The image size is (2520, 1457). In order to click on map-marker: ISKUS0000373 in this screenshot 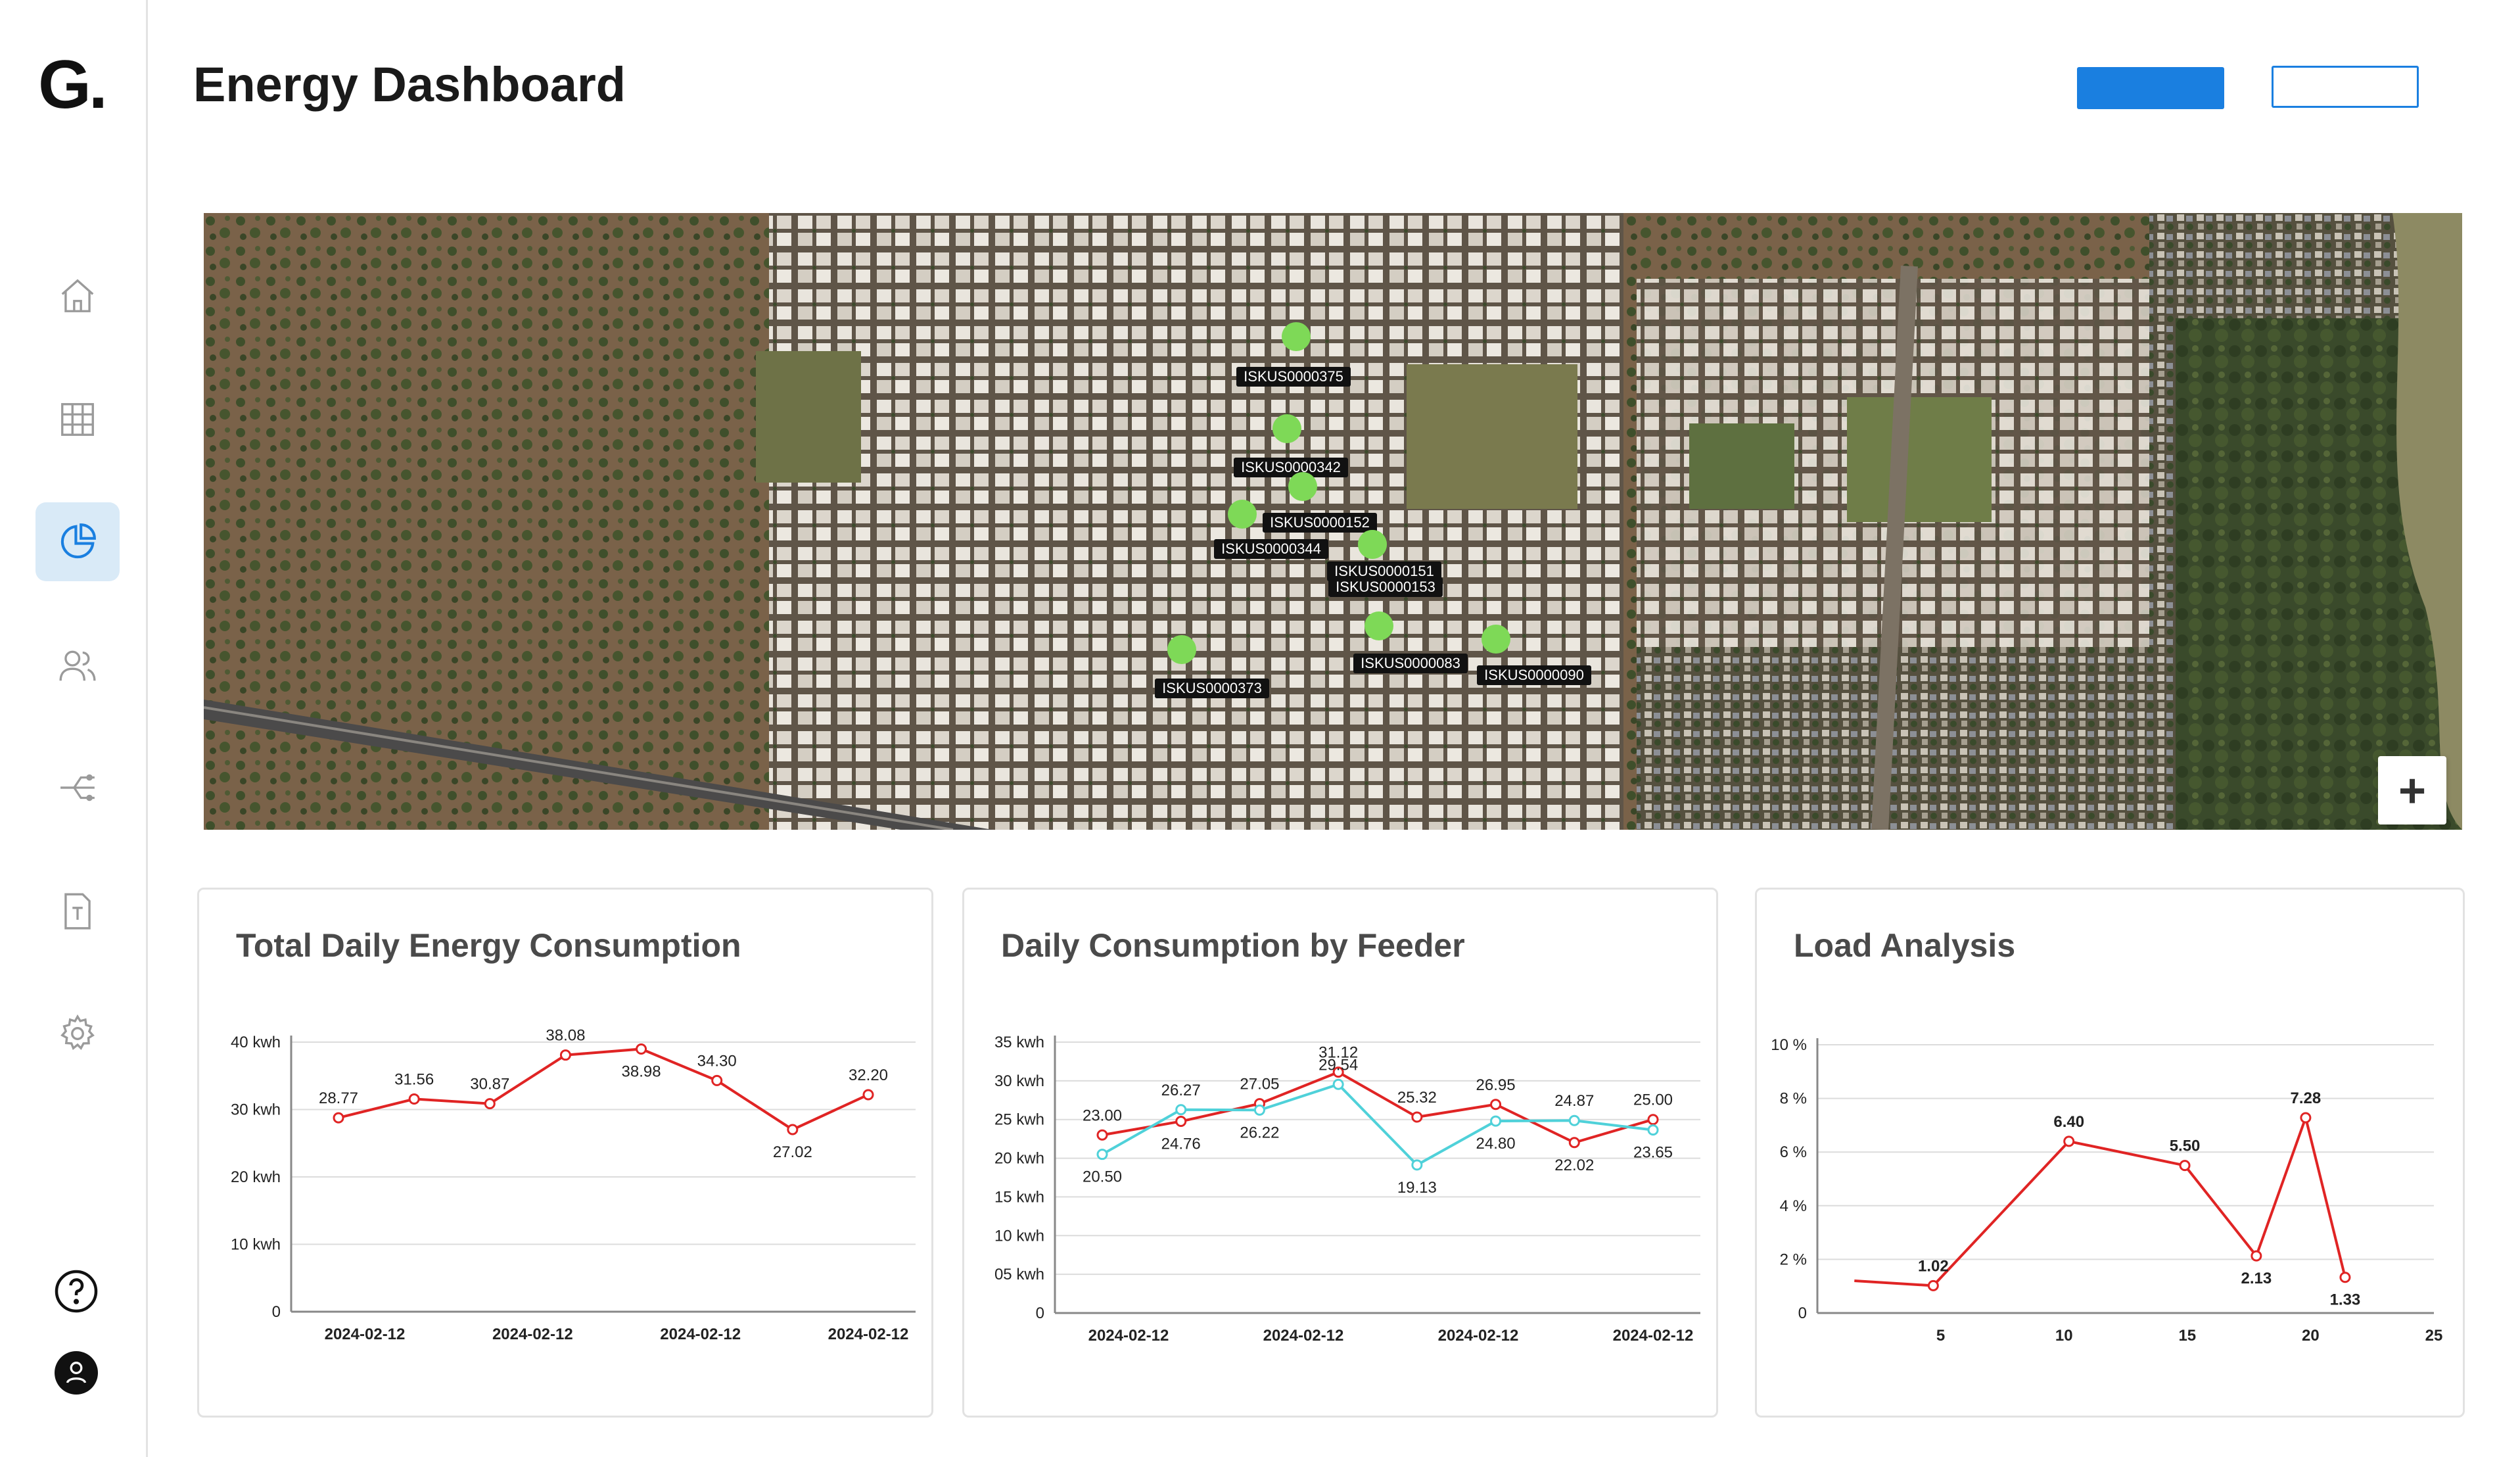, I will do `click(1212, 666)`.